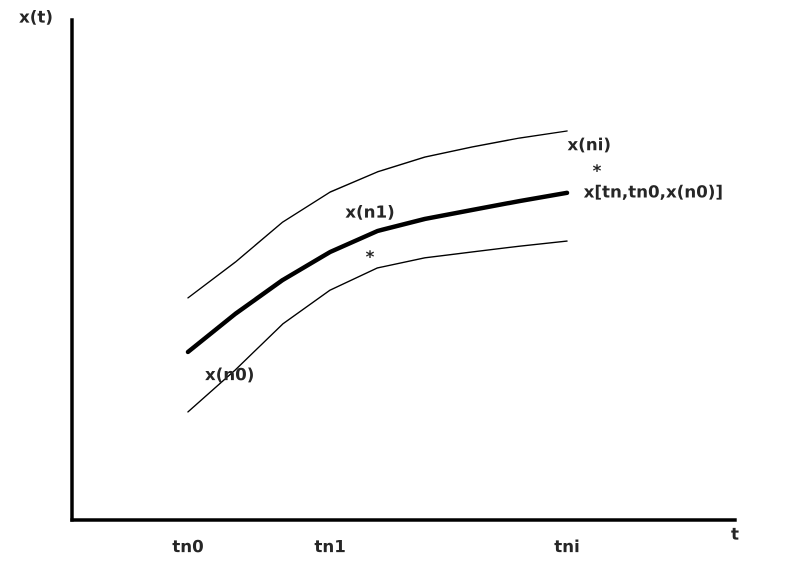  Describe the element at coordinates (187, 546) in the screenshot. I see `x-tick-label: tn0` at that location.